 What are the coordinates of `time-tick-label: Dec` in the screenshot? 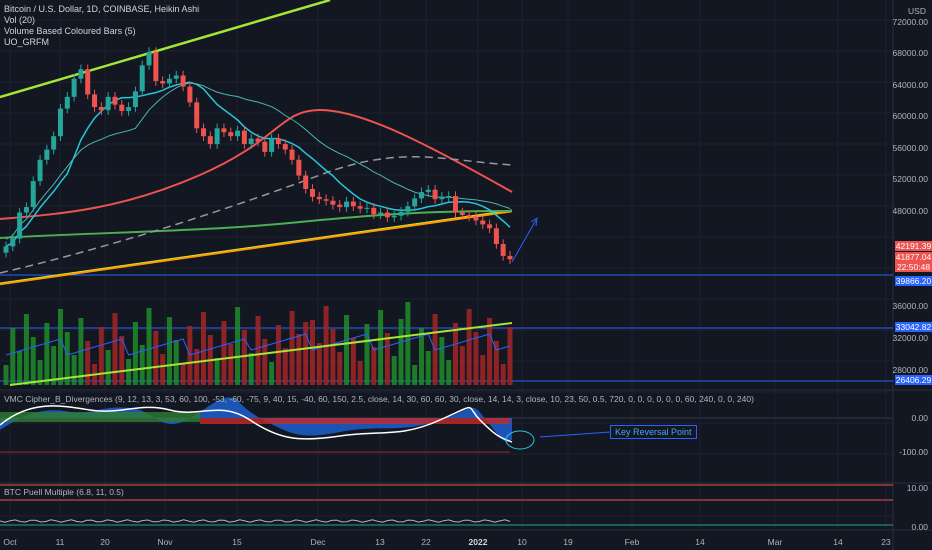 It's located at (318, 542).